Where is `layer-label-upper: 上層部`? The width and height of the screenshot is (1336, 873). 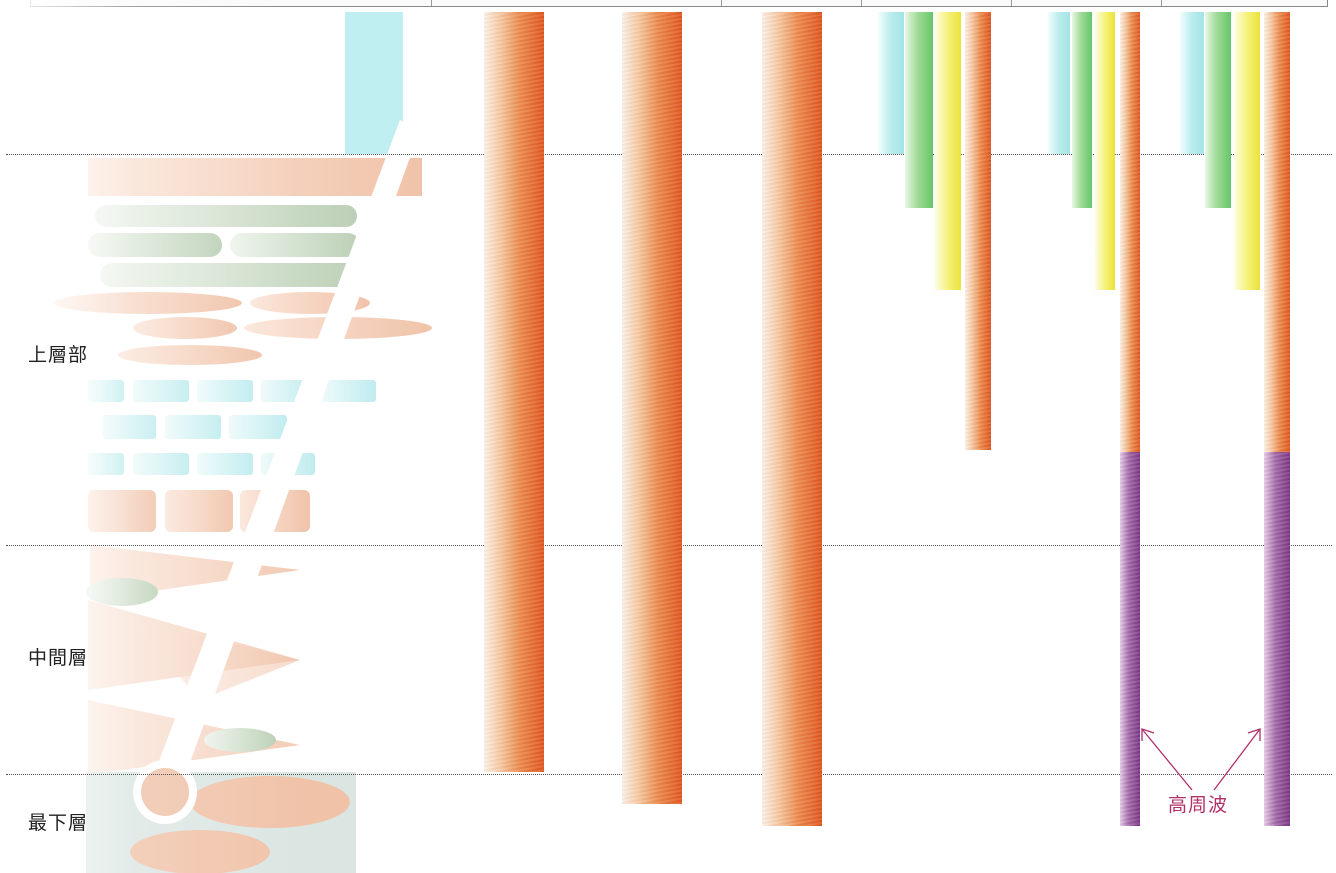 layer-label-upper: 上層部 is located at coordinates (58, 355).